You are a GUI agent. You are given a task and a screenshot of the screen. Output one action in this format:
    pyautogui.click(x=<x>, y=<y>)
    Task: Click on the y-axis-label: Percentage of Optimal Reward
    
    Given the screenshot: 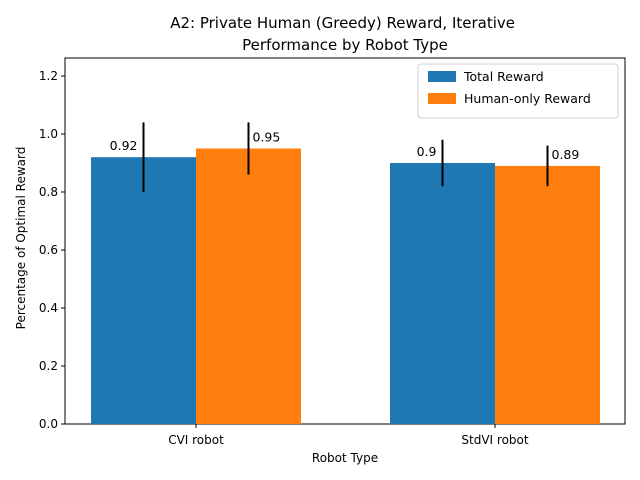 What is the action you would take?
    pyautogui.click(x=21, y=238)
    